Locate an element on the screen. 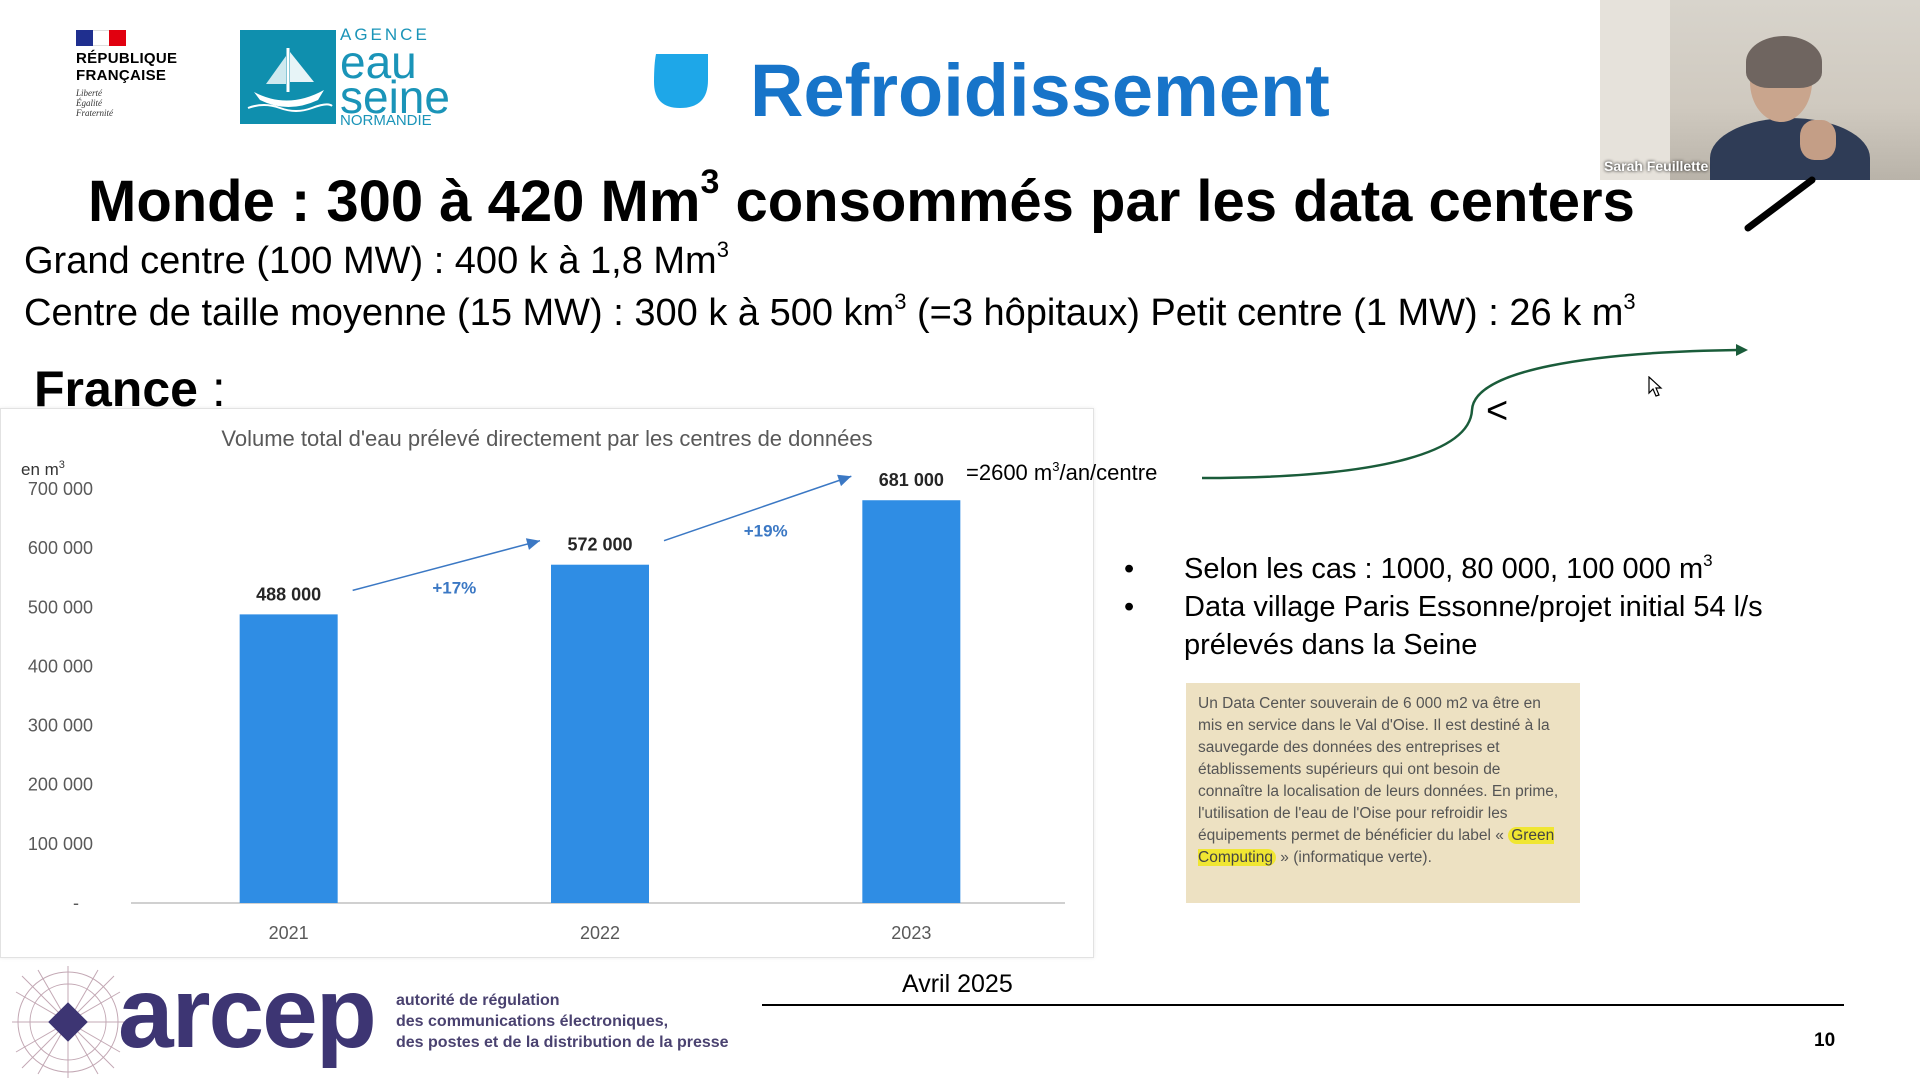 The image size is (1920, 1080). y-tick-label: 400 000 is located at coordinates (60, 666).